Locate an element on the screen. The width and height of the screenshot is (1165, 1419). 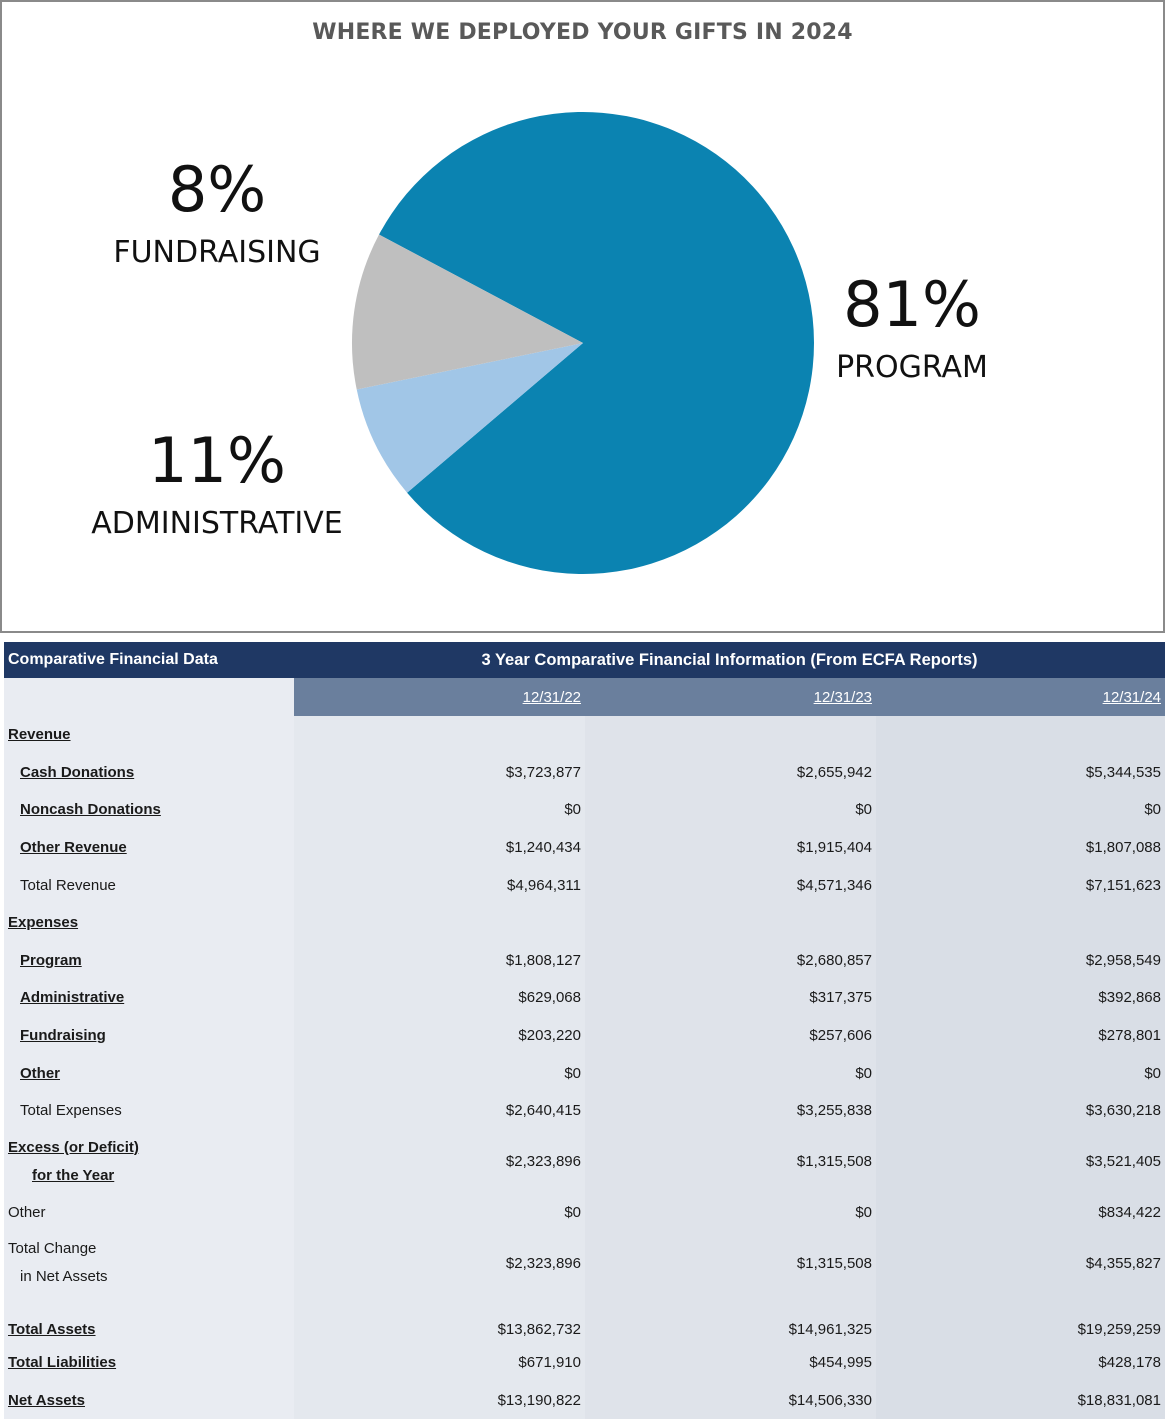
cell: $278,801 is located at coordinates (1020, 1035).